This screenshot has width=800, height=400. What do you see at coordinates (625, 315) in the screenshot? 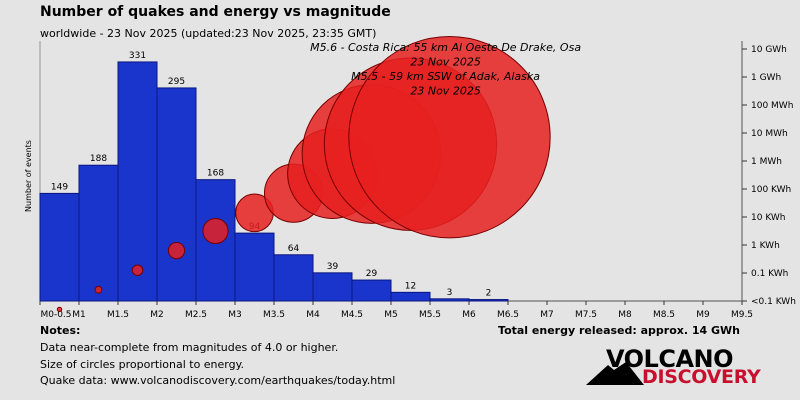
I see `x-tick-label: M8` at bounding box center [625, 315].